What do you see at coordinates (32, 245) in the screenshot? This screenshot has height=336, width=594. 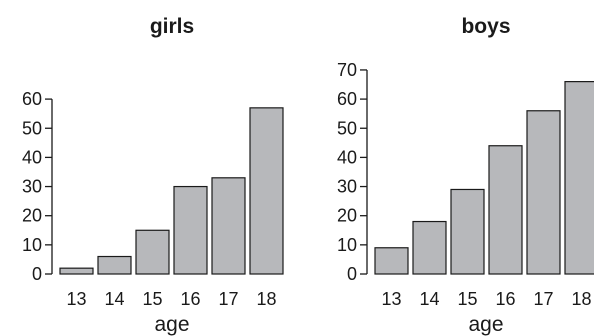 I see `chart-0-y-tick-label-10: 10` at bounding box center [32, 245].